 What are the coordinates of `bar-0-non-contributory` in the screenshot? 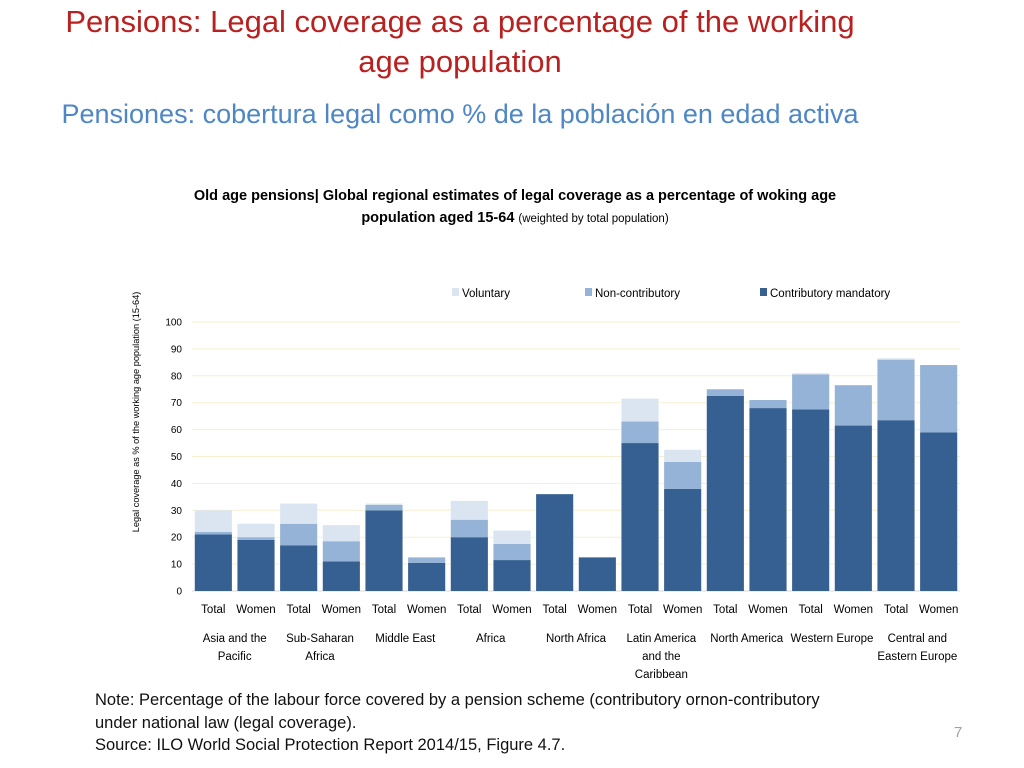 It's located at (213, 533).